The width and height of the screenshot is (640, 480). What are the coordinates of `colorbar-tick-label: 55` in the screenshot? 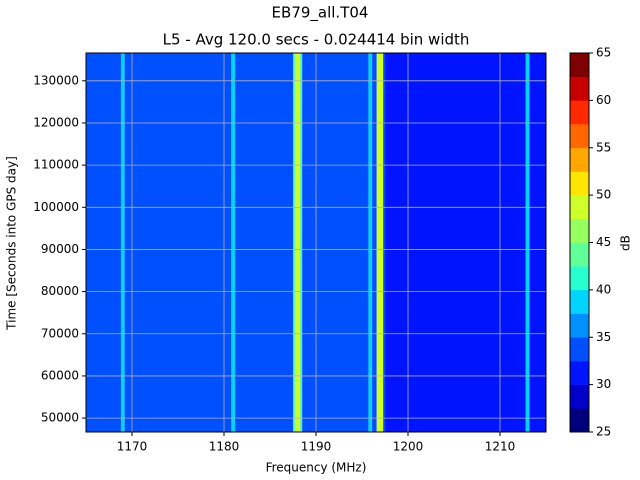 It's located at (603, 147).